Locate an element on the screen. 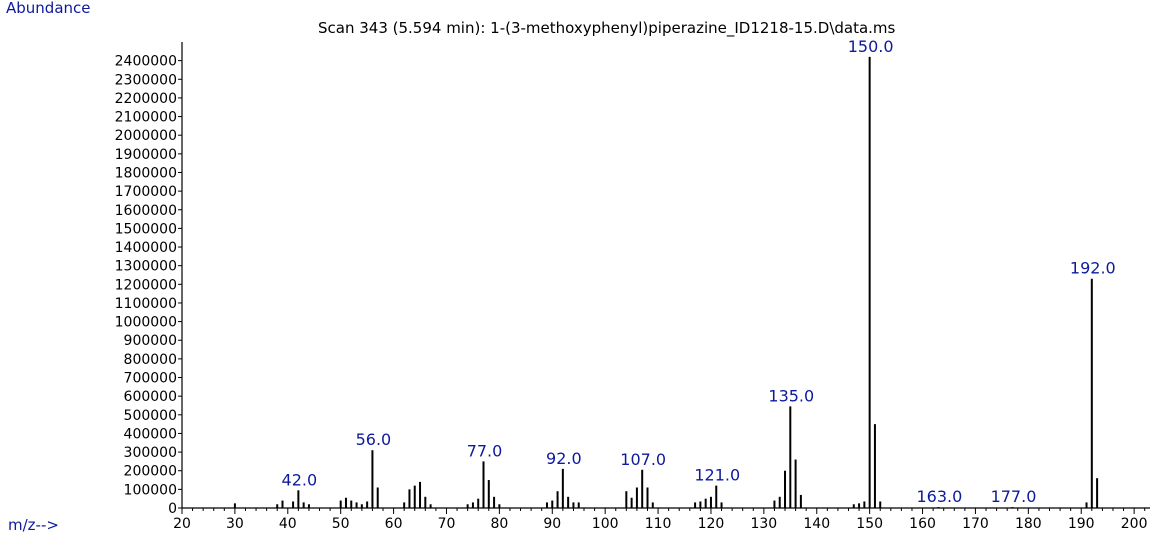  y-tick-label: 1100000 is located at coordinates (146, 304).